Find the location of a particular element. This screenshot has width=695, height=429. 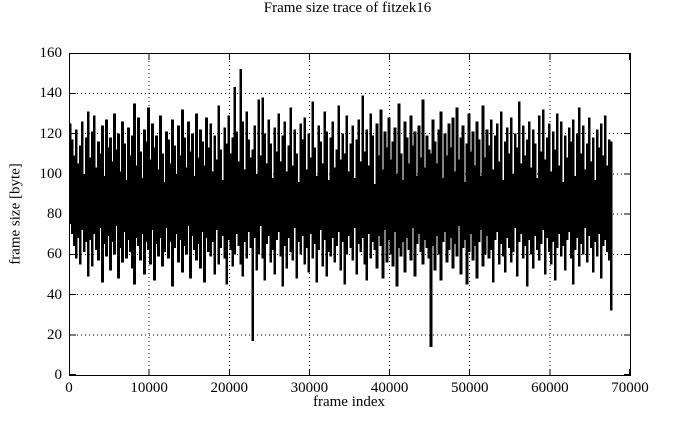

x-tick-label: 70000 is located at coordinates (630, 388).